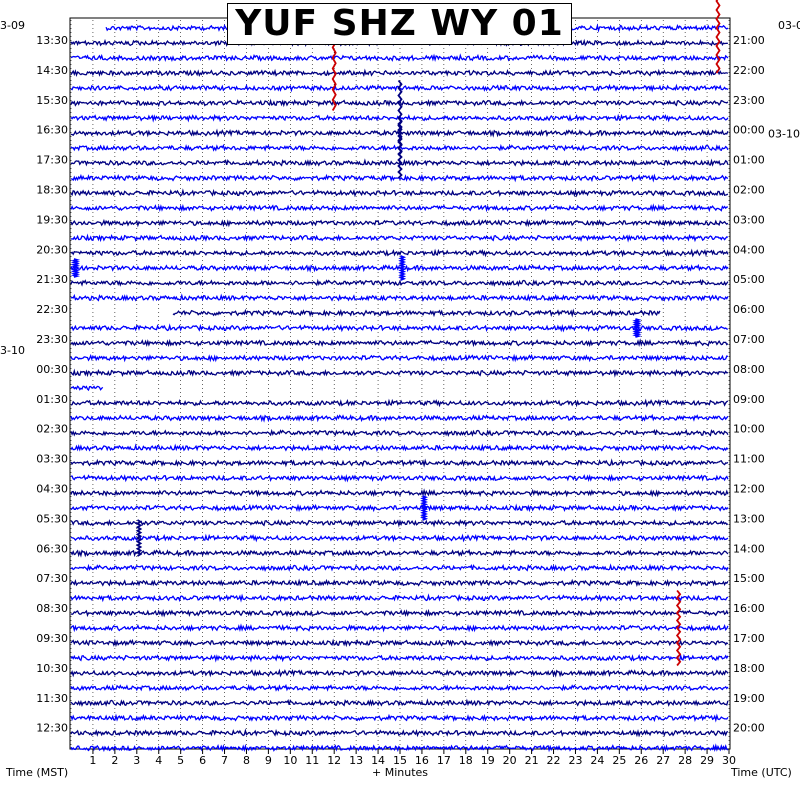  Describe the element at coordinates (749, 339) in the screenshot. I see `right-time-label: 07:00` at that location.